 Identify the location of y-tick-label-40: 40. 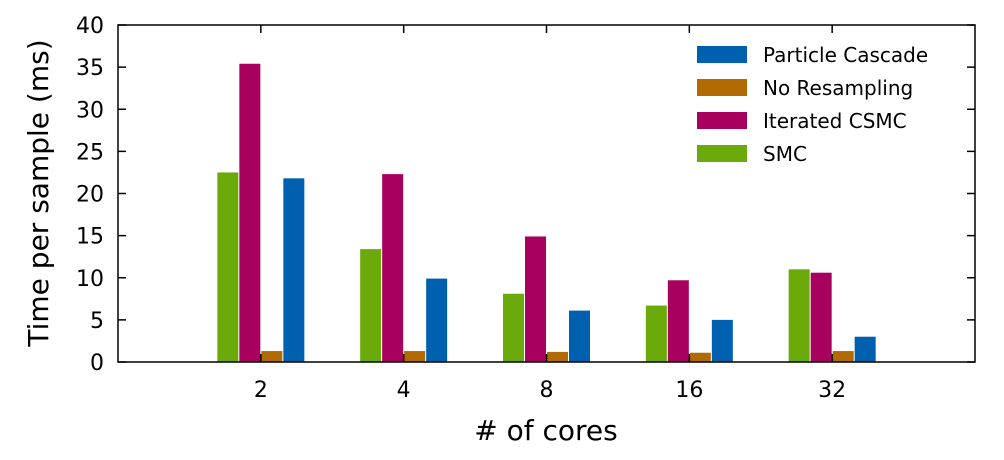
(90, 26).